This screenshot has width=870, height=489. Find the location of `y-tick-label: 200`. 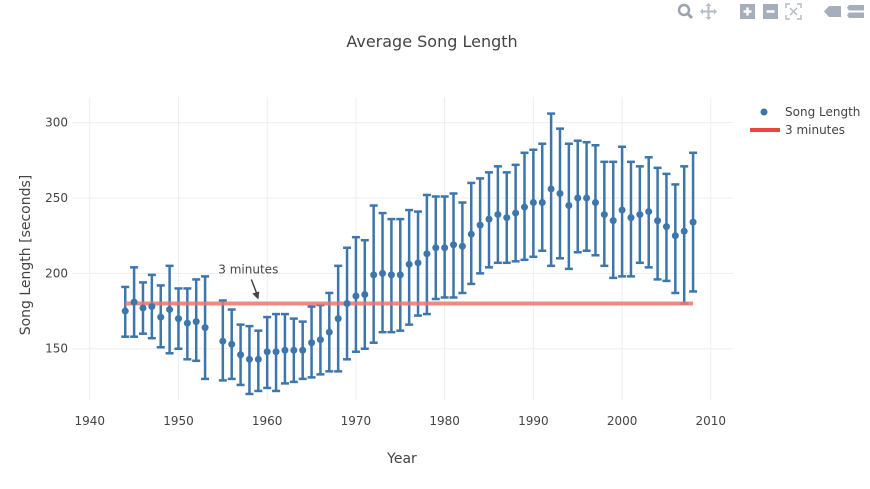

y-tick-label: 200 is located at coordinates (56, 273).